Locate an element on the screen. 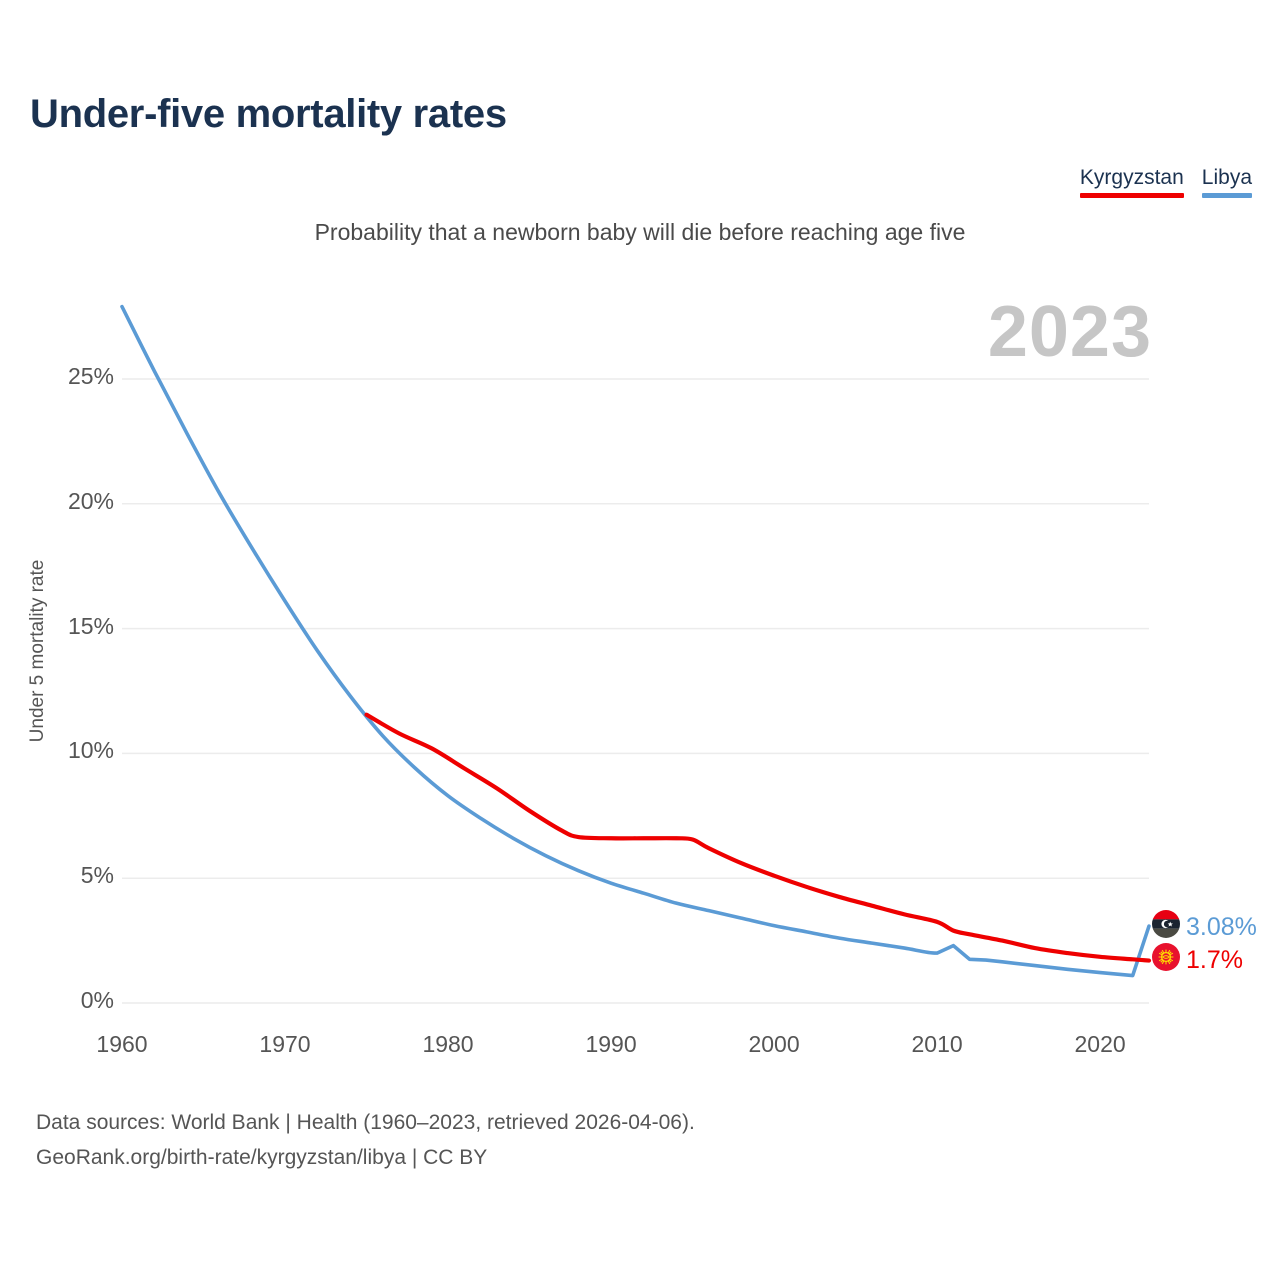 The height and width of the screenshot is (1280, 1280). chart-legend: Kyrgyzstan Libya is located at coordinates (1165, 182).